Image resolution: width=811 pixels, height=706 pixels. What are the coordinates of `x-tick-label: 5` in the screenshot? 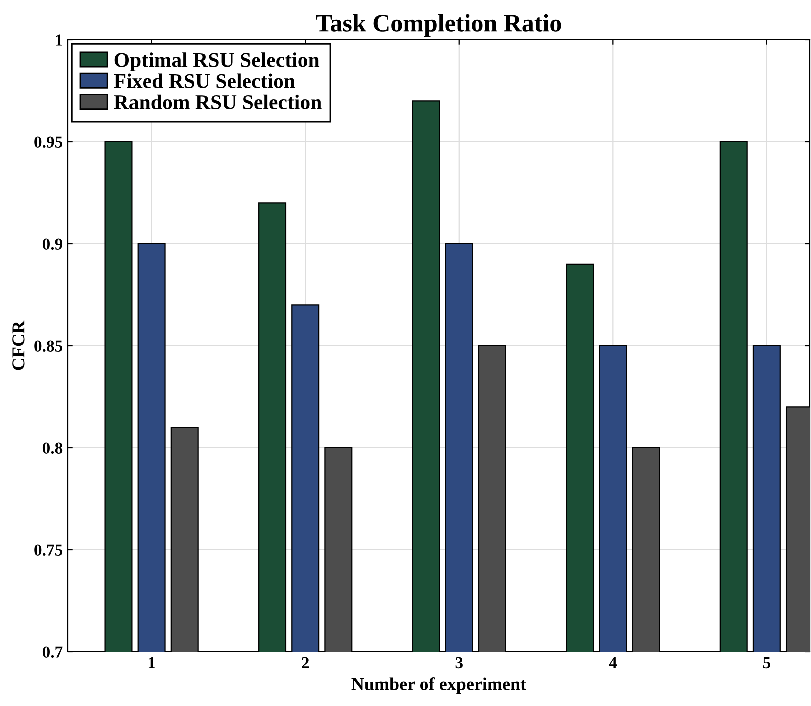 It's located at (766, 663).